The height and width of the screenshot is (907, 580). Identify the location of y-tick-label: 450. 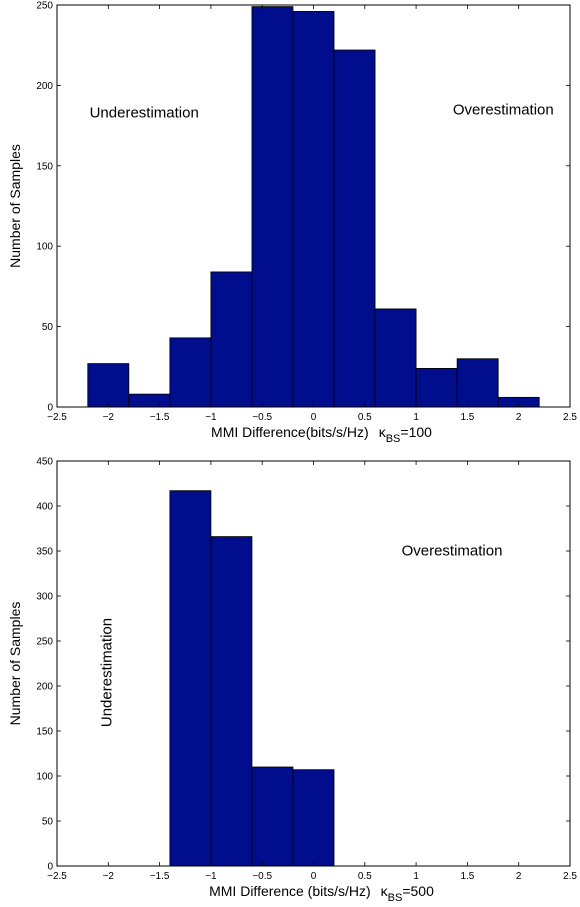
(44, 462).